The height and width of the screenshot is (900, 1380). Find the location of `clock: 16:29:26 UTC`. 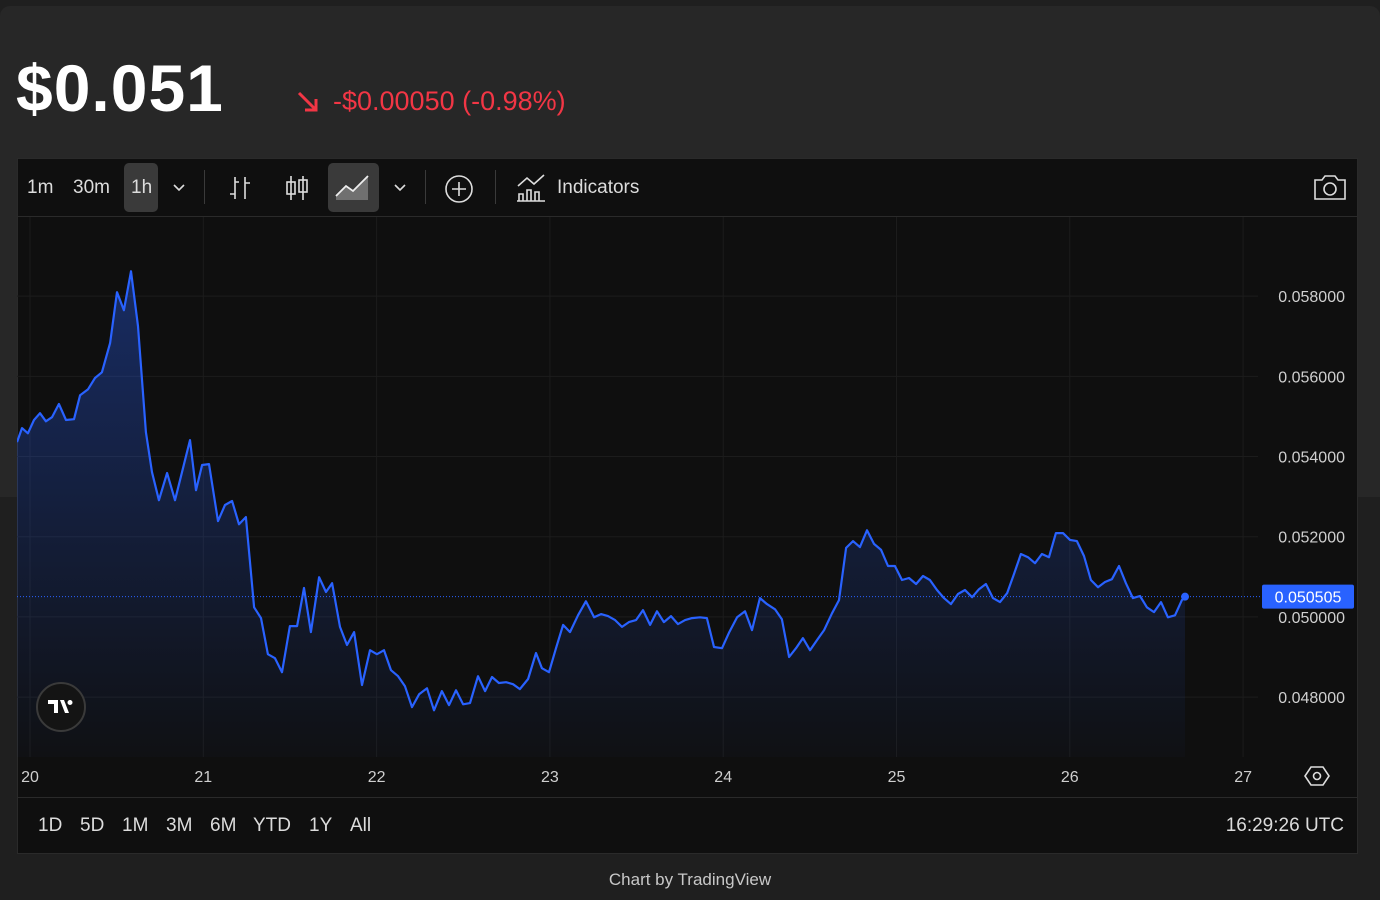

clock: 16:29:26 UTC is located at coordinates (1284, 825).